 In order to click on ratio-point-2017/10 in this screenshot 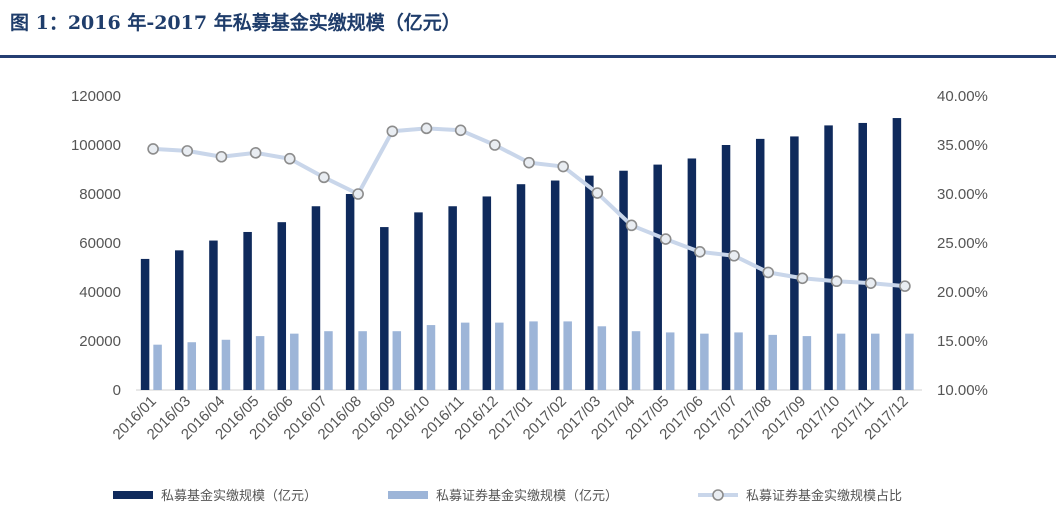, I will do `click(836, 281)`.